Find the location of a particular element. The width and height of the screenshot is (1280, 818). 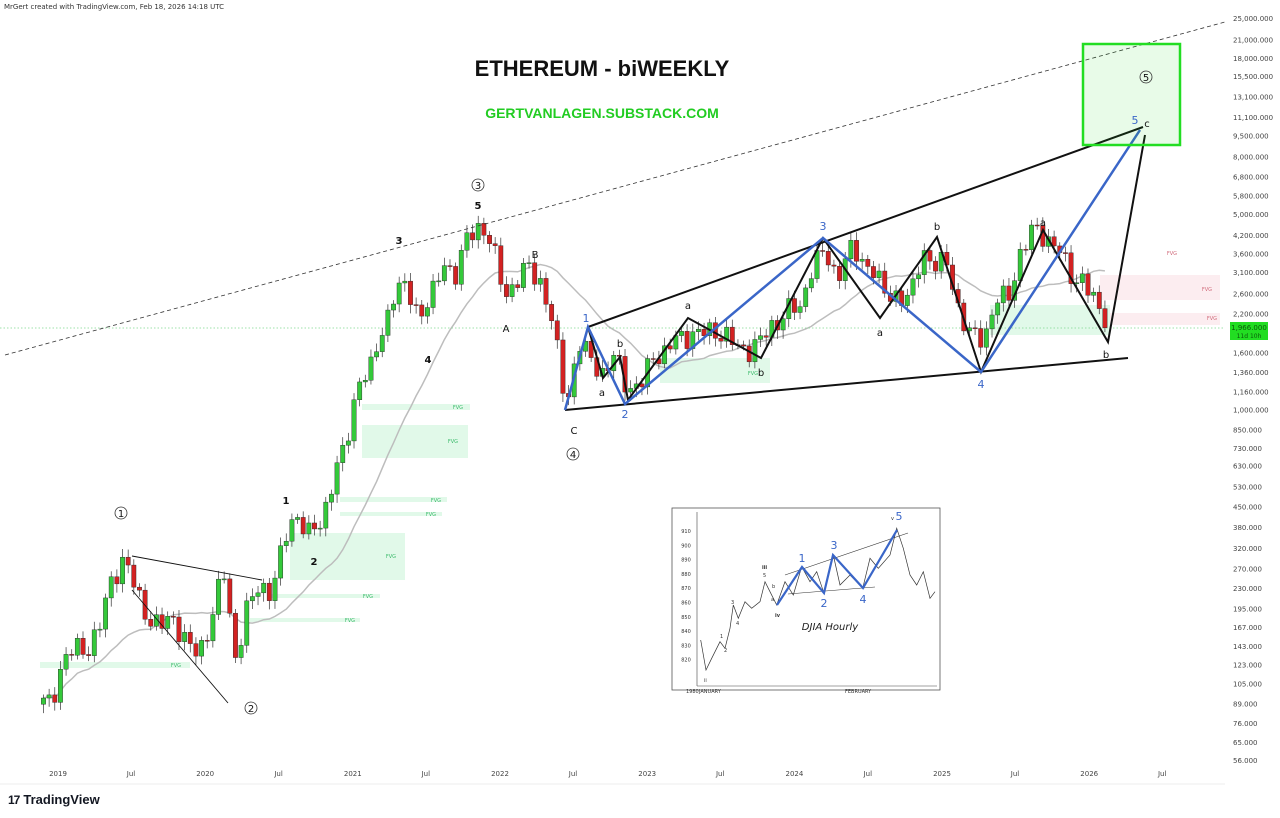

price-tick-label: 530.000 is located at coordinates (1247, 488).